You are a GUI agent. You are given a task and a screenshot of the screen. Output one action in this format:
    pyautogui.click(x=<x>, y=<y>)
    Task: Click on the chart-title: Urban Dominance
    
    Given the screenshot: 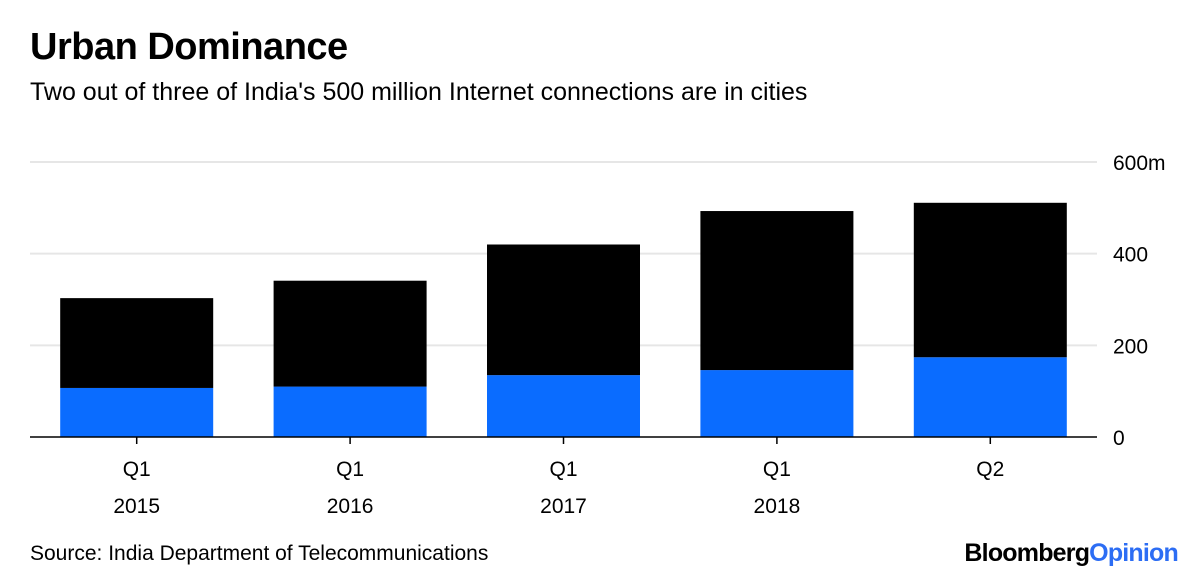 What is the action you would take?
    pyautogui.click(x=189, y=47)
    